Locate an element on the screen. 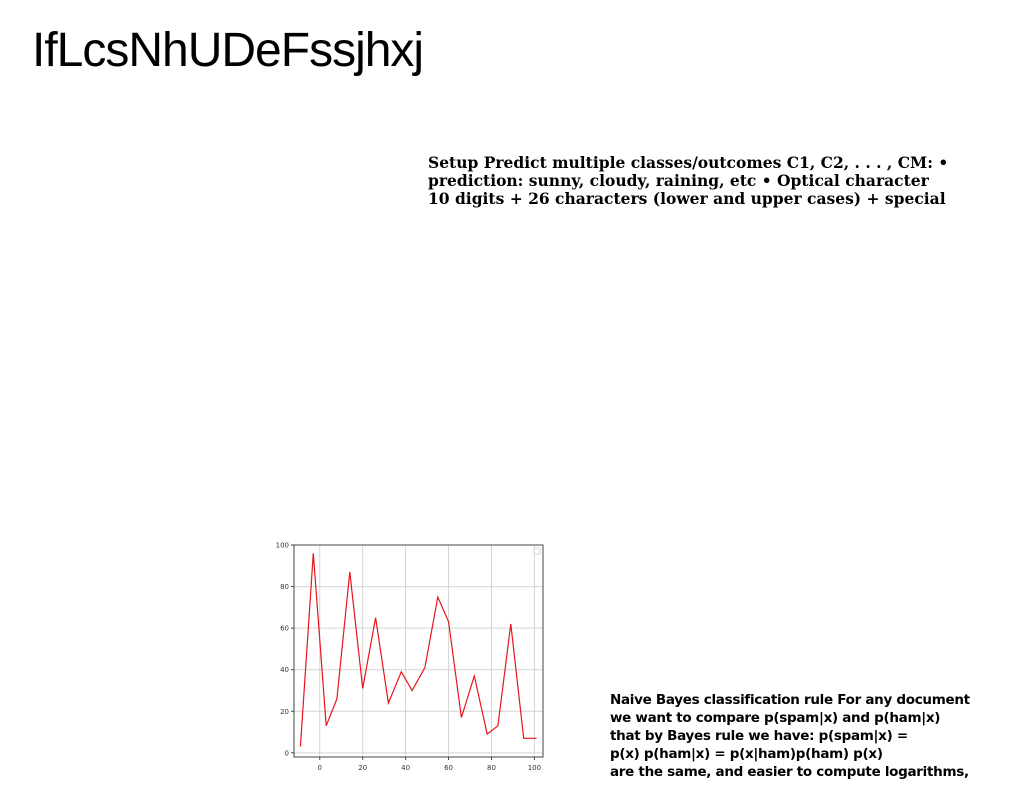 The height and width of the screenshot is (788, 1024). legend-box is located at coordinates (537, 551).